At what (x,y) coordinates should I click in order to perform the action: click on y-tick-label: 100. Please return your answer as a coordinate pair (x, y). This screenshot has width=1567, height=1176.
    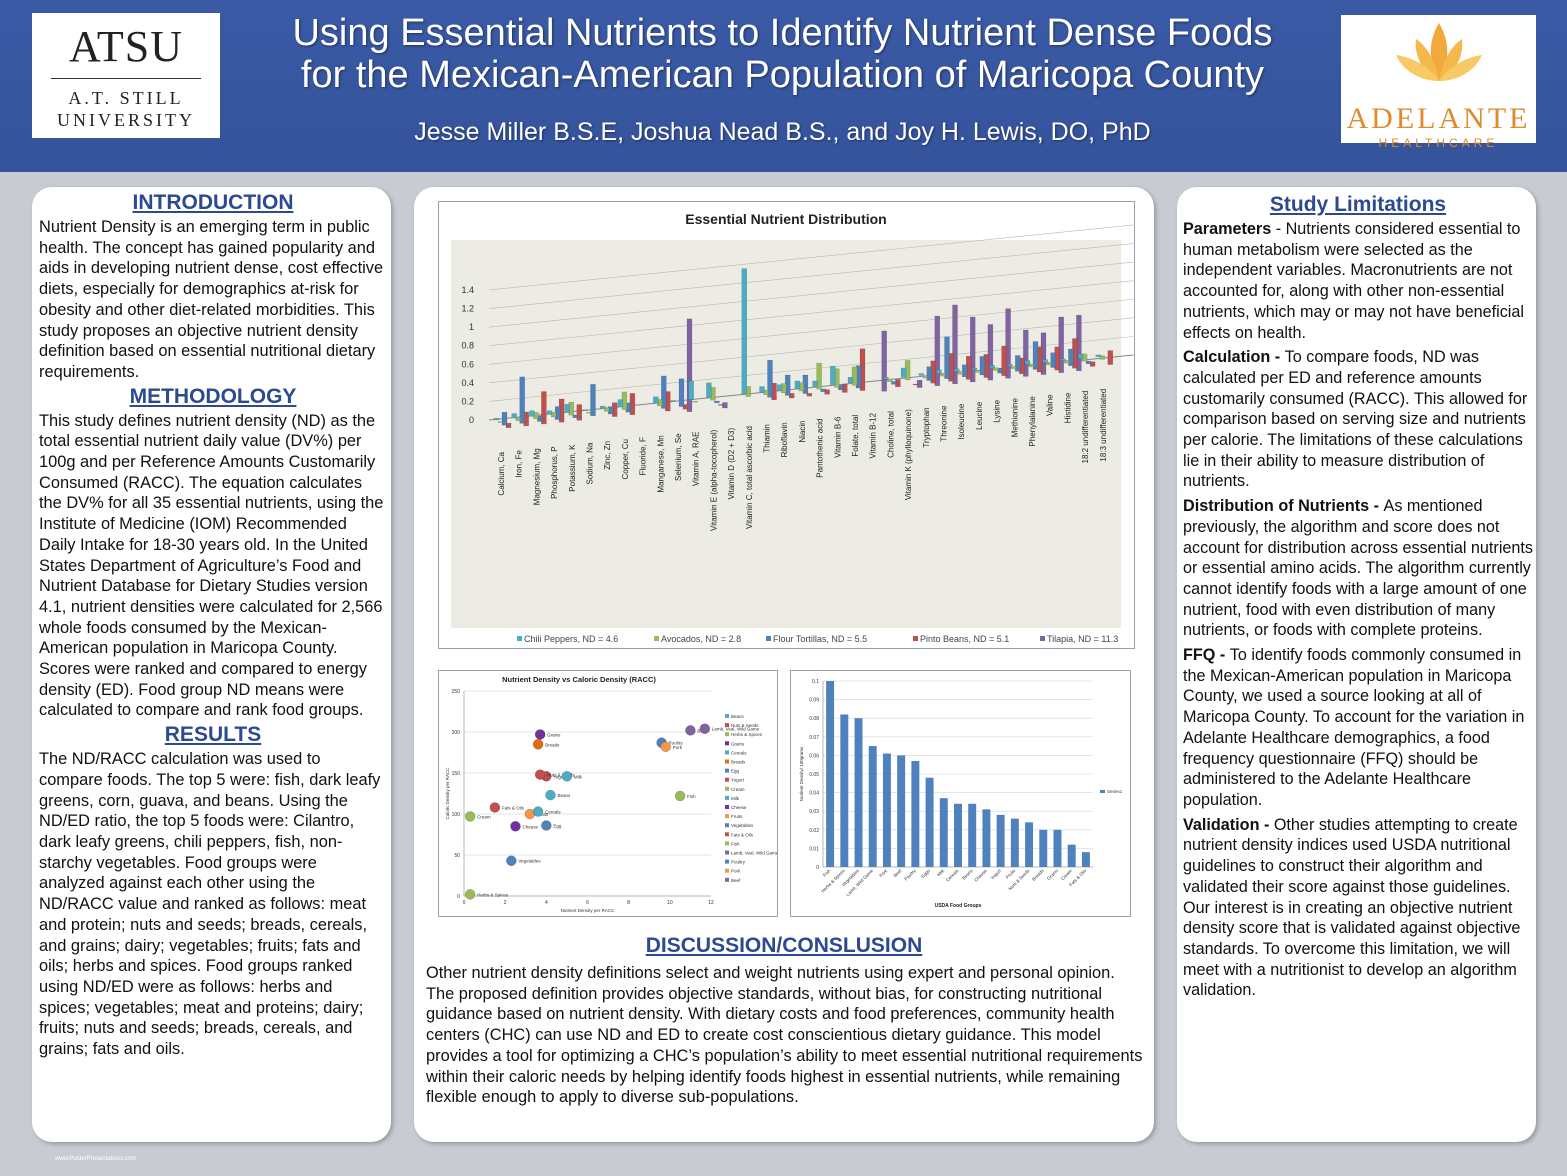
    Looking at the image, I should click on (456, 815).